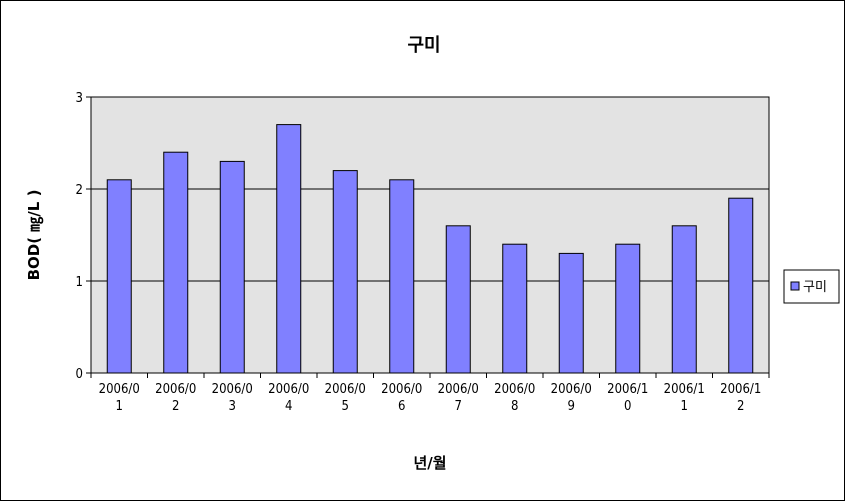 This screenshot has height=502, width=845. What do you see at coordinates (175, 398) in the screenshot?
I see `x-tick-label: 2006/0 2` at bounding box center [175, 398].